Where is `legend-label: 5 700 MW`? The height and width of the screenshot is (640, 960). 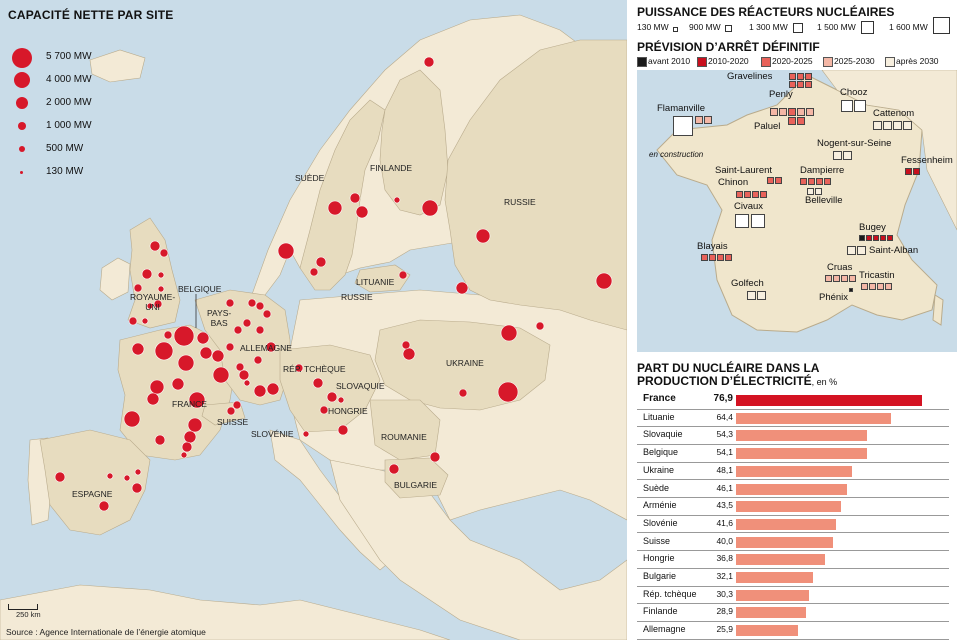 legend-label: 5 700 MW is located at coordinates (69, 56).